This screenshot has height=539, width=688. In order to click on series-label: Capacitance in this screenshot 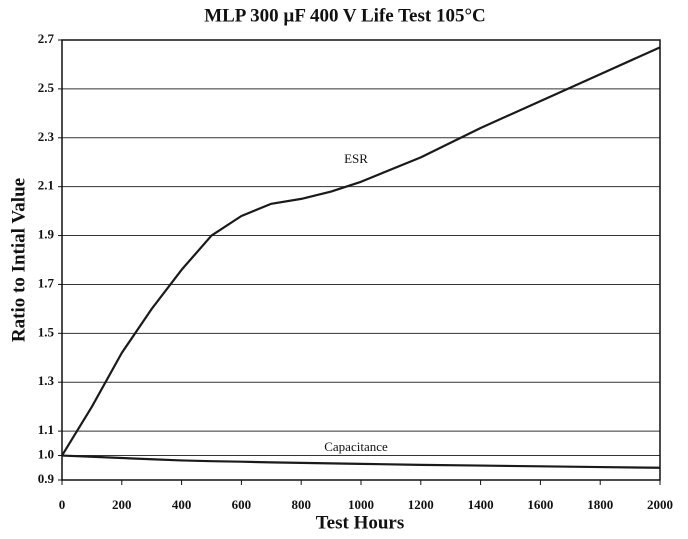, I will do `click(356, 446)`.